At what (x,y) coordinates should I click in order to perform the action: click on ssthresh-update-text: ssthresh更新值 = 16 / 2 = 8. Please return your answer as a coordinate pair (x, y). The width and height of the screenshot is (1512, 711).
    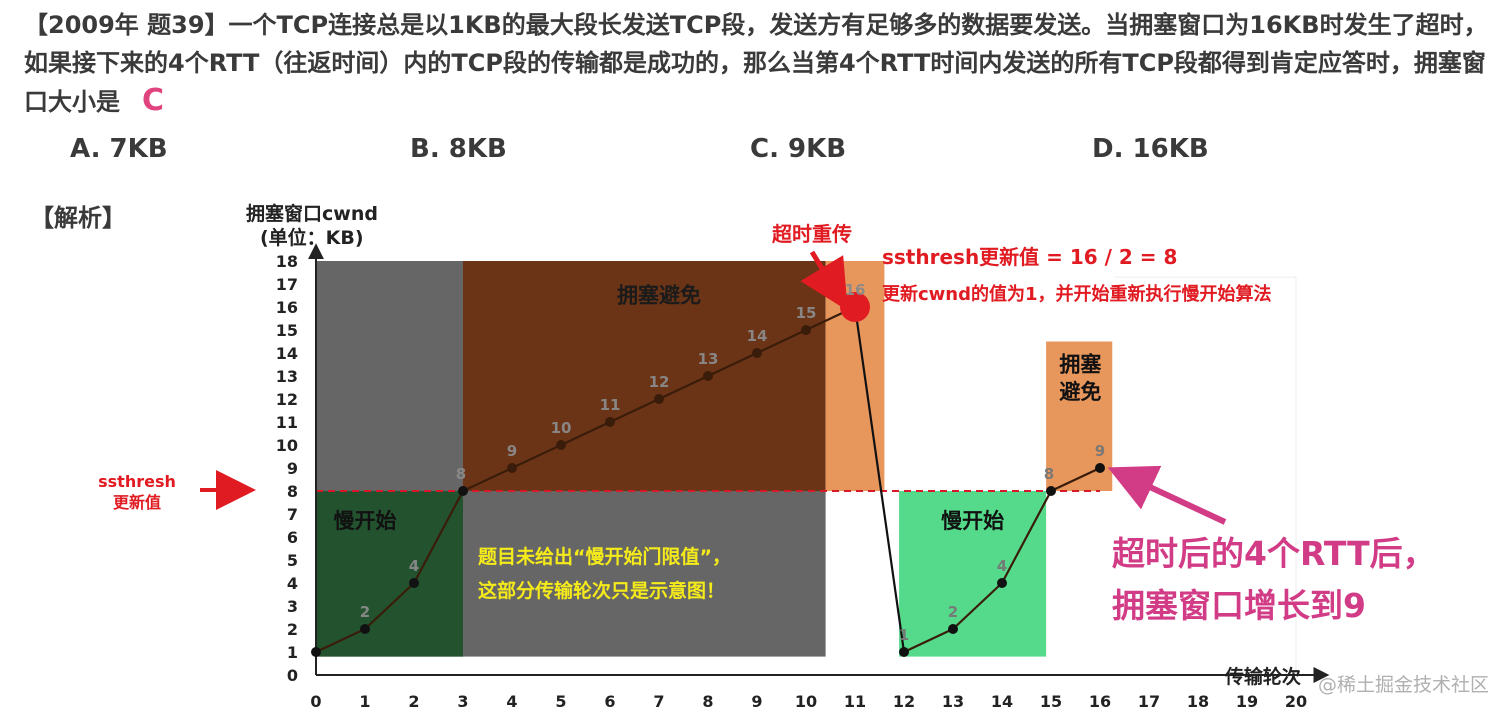
    Looking at the image, I should click on (1029, 257).